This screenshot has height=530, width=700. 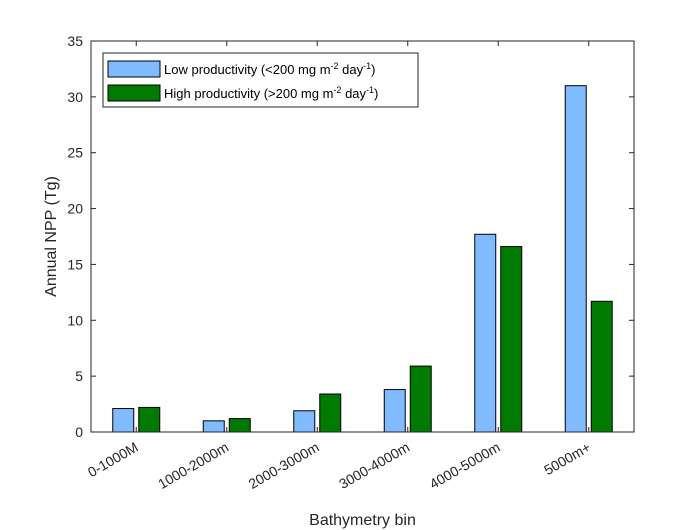 I want to click on y-tick-label: 5, so click(x=79, y=376).